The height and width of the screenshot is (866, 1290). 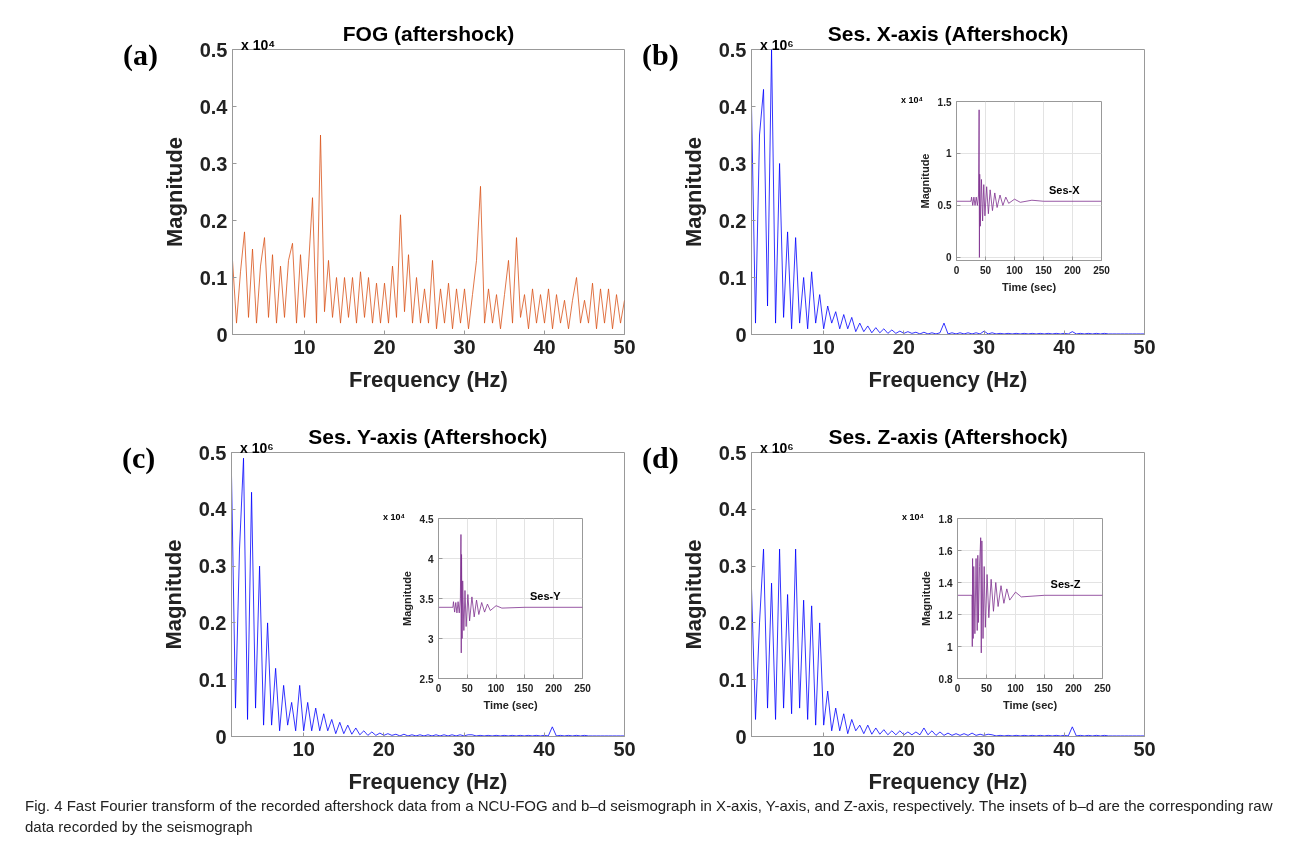 What do you see at coordinates (545, 596) in the screenshot?
I see `series-label: Ses-Y` at bounding box center [545, 596].